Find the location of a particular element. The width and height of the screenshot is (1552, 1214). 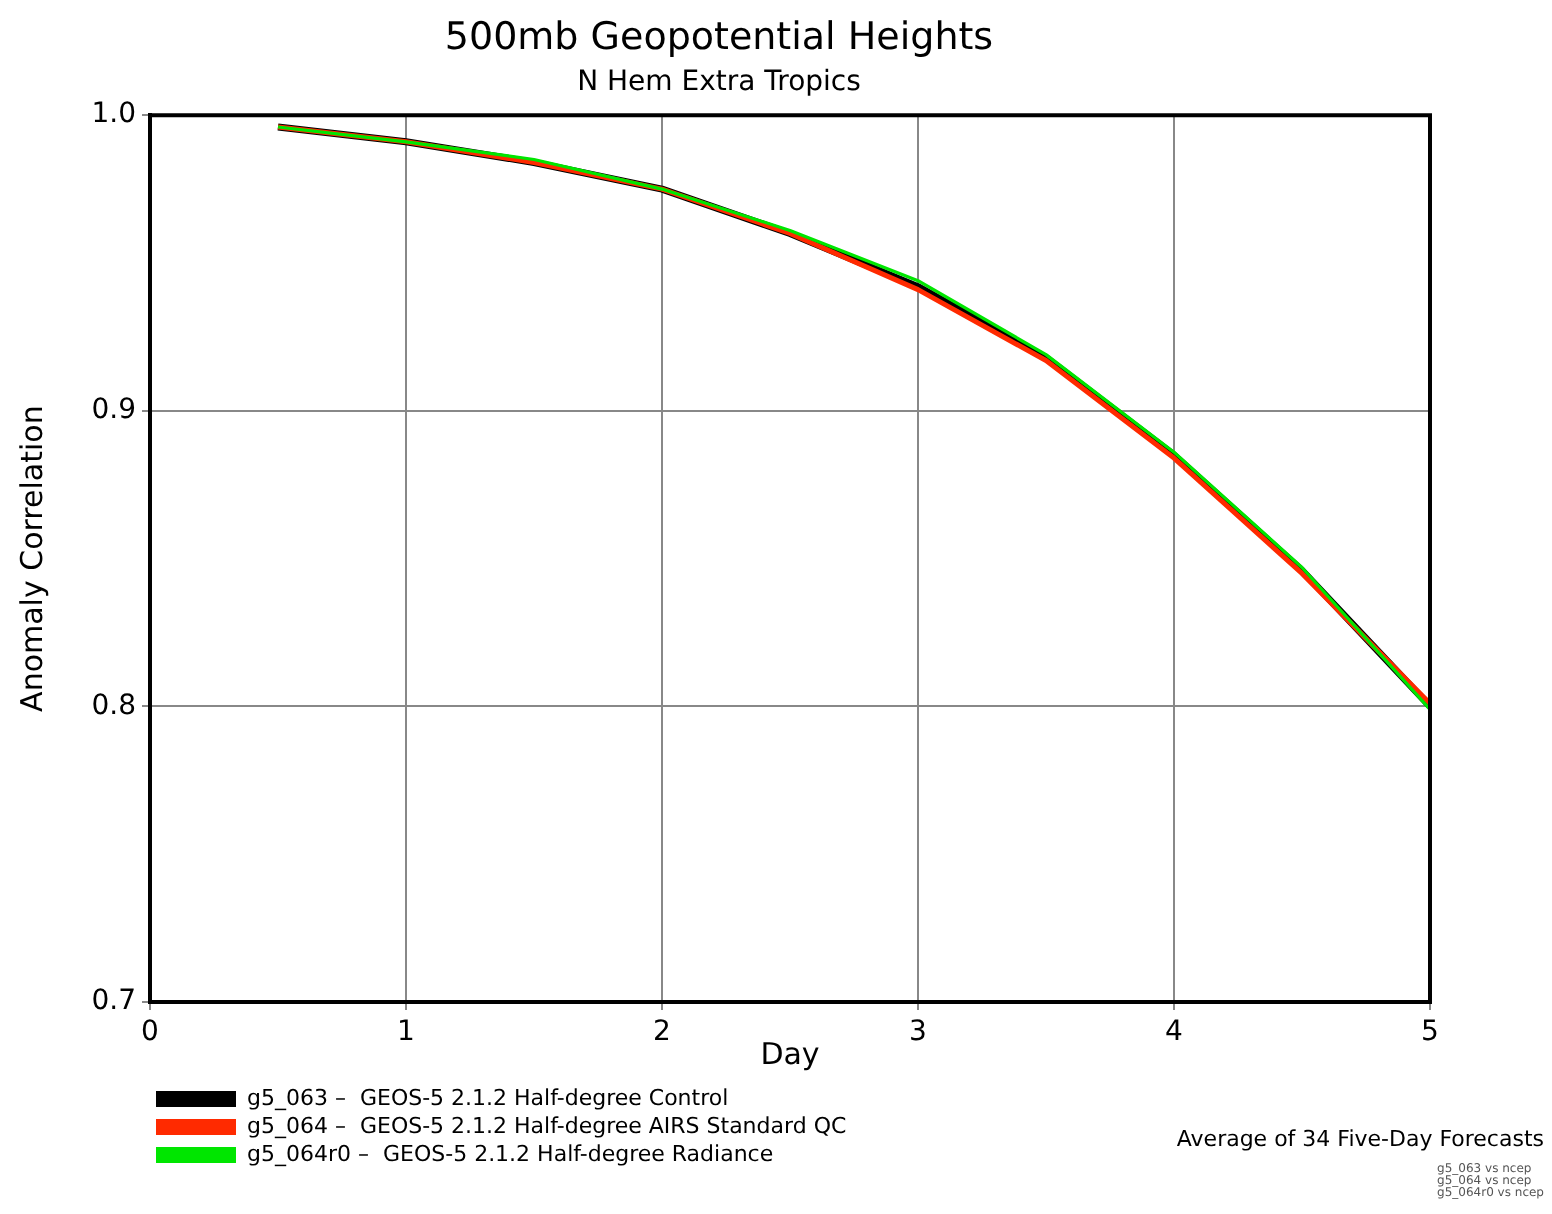

y-axis-title: Anomaly Correlation is located at coordinates (31, 558).